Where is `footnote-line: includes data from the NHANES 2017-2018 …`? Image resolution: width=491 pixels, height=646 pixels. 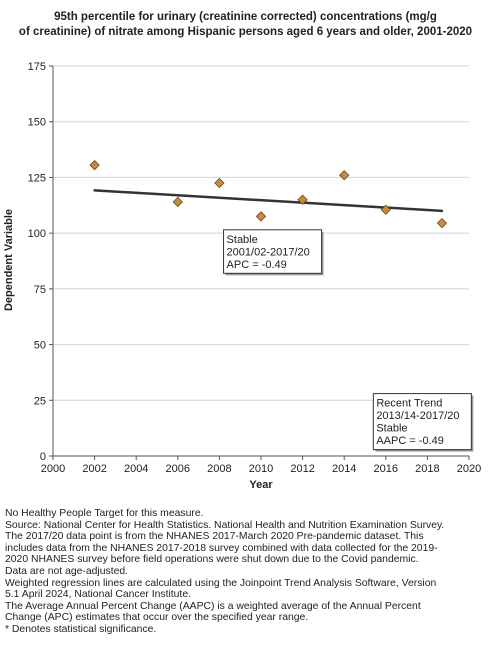
footnote-line: includes data from the NHANES 2017-2018 … is located at coordinates (221, 548).